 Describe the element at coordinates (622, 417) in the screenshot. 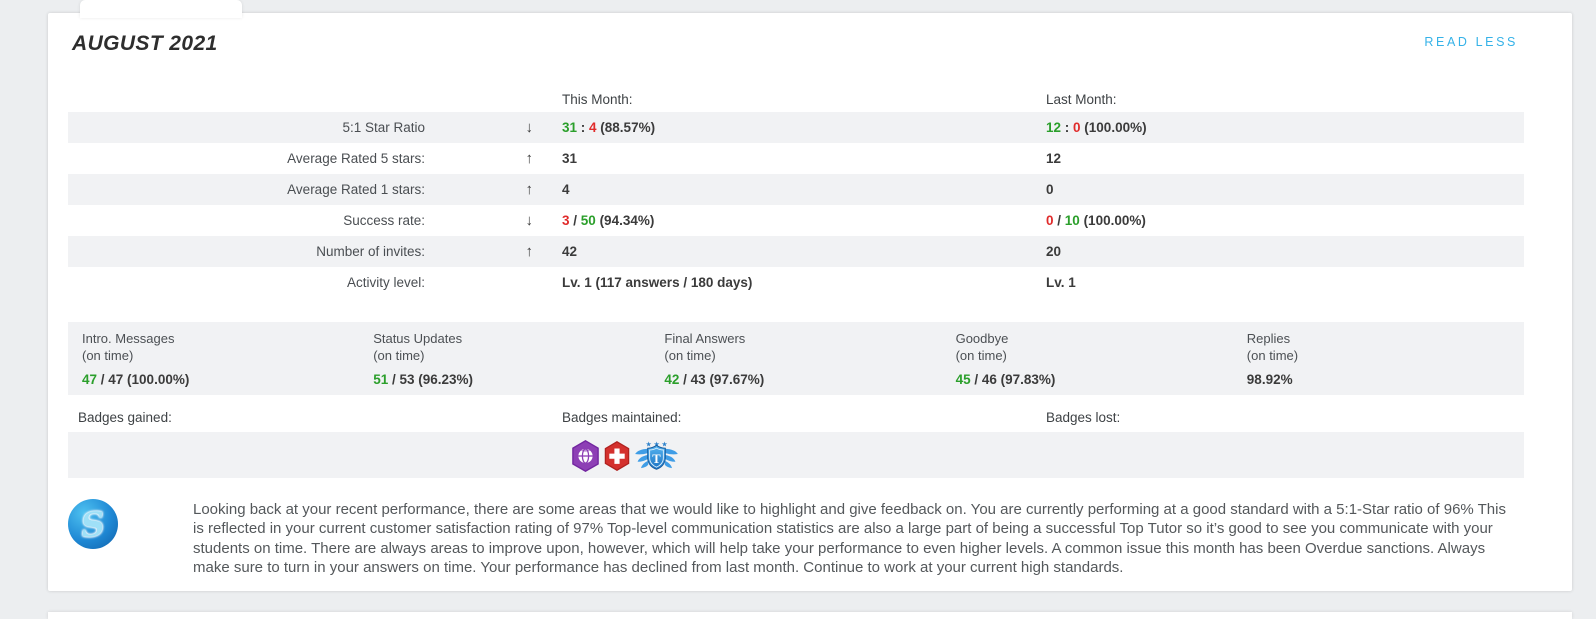

I see `badges-maintained-label: Badges maintained:` at that location.